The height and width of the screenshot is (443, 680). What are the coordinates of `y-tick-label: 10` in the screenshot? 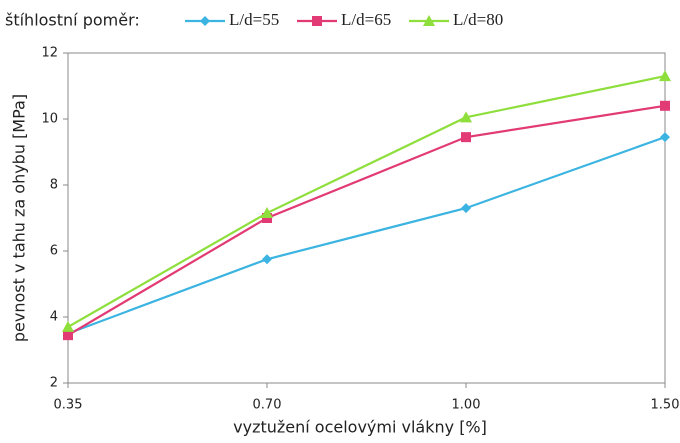 It's located at (49, 119).